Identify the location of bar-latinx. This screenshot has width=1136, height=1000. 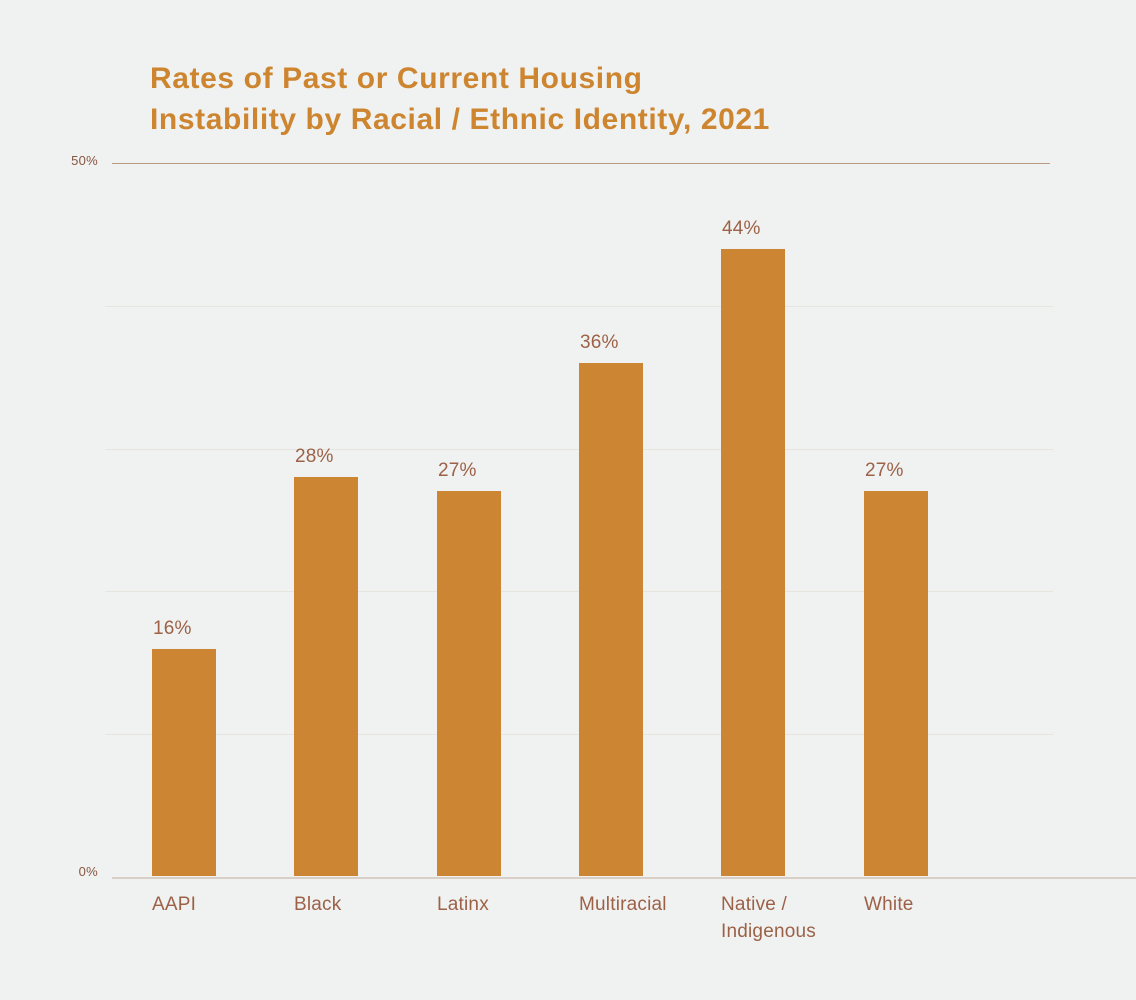
(469, 683).